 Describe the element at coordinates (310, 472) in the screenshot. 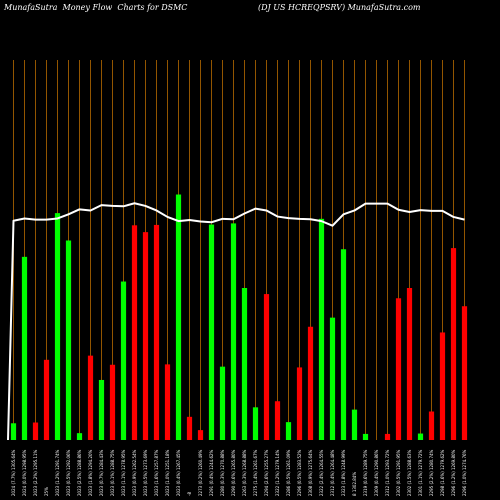

I see `x-tick-label: 2308 (0.9%) 1275.64%` at that location.